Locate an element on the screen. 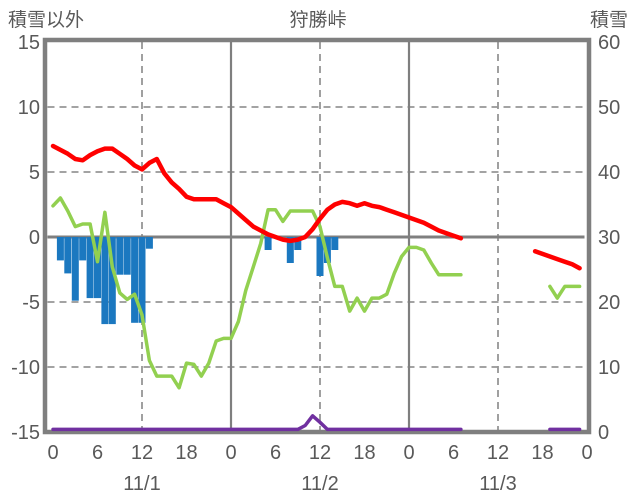 The height and width of the screenshot is (501, 636). right-axis-tick-label: 50 is located at coordinates (609, 108).